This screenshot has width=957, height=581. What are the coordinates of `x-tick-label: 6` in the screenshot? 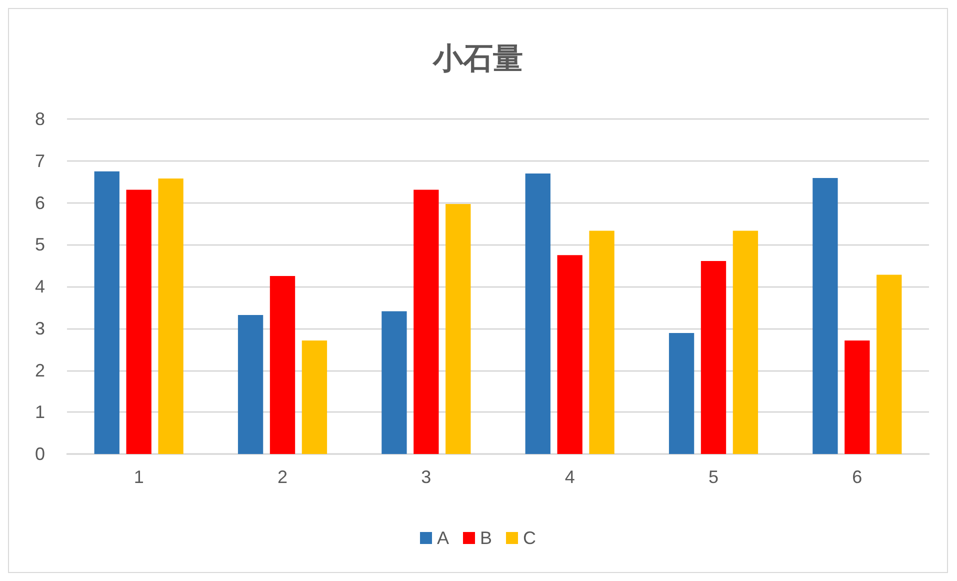 It's located at (857, 477).